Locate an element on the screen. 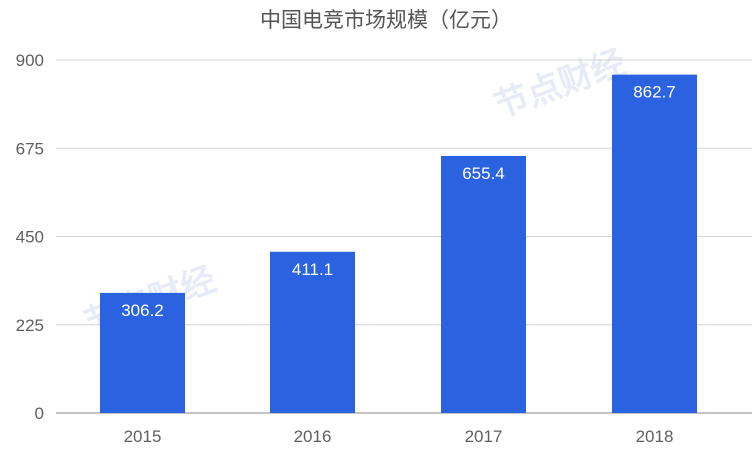 The image size is (752, 451). chart-title: 中国电竞市场规模（亿元） is located at coordinates (386, 20).